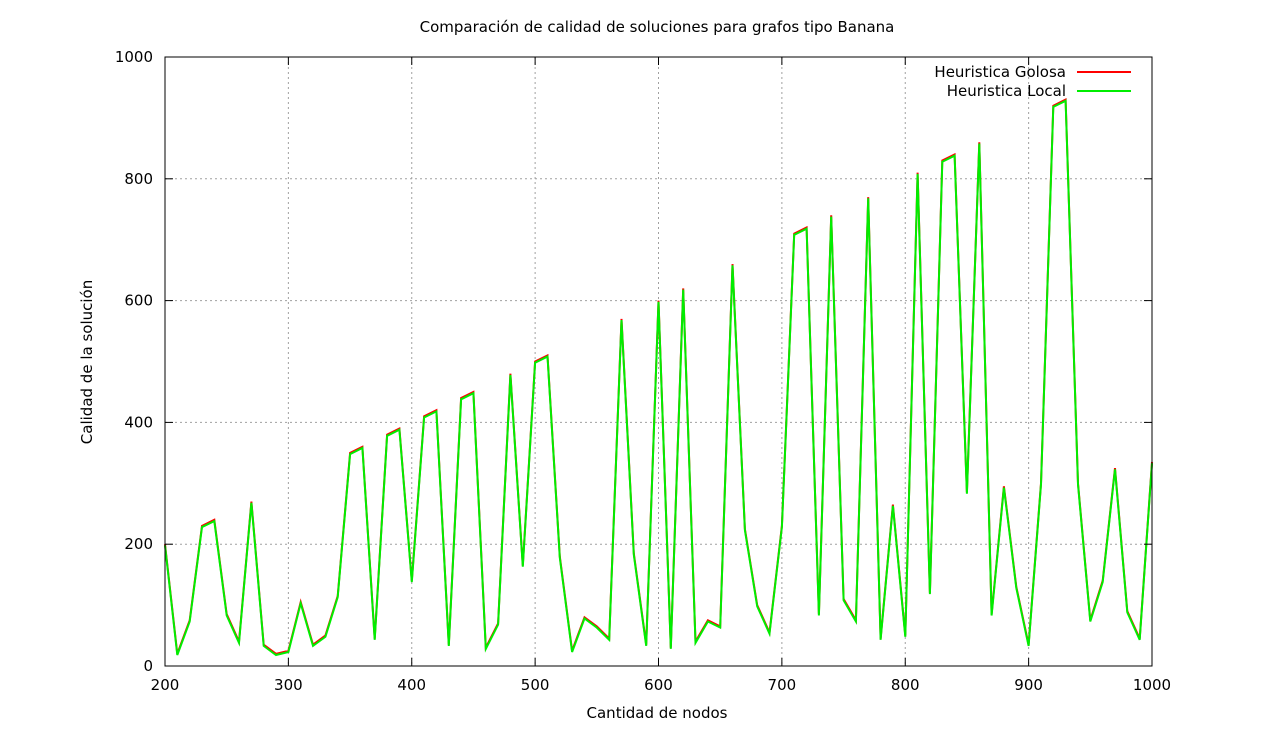  I want to click on y-tick-label: 400, so click(138, 422).